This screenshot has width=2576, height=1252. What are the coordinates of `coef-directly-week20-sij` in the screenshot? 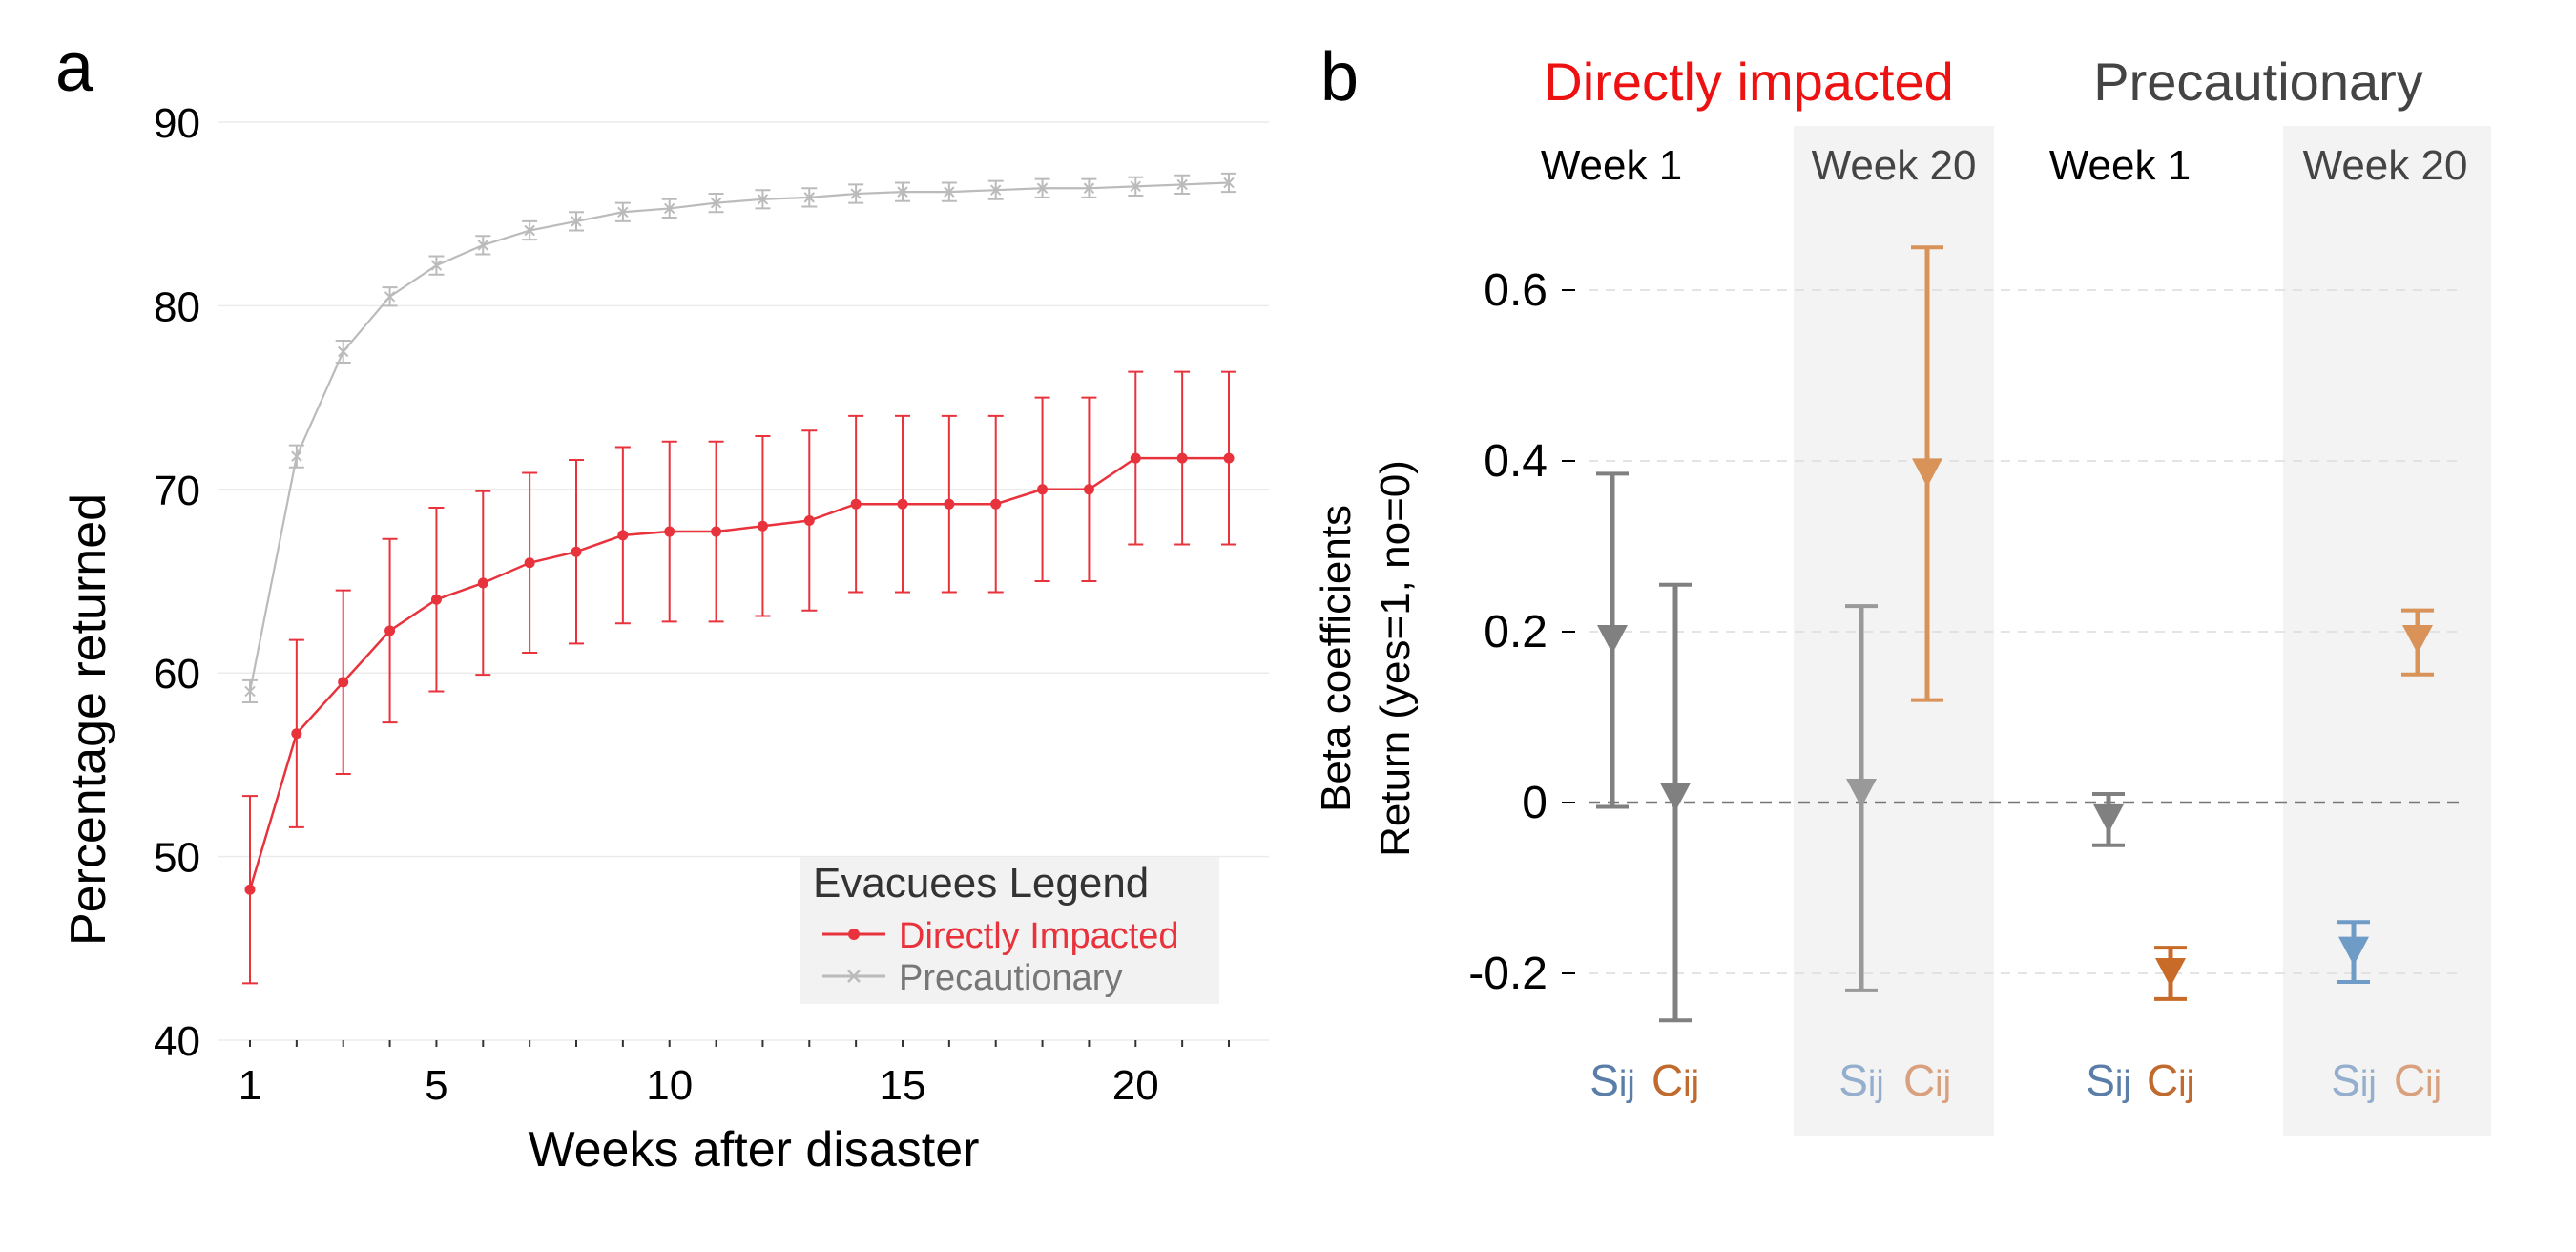 It's located at (1861, 798).